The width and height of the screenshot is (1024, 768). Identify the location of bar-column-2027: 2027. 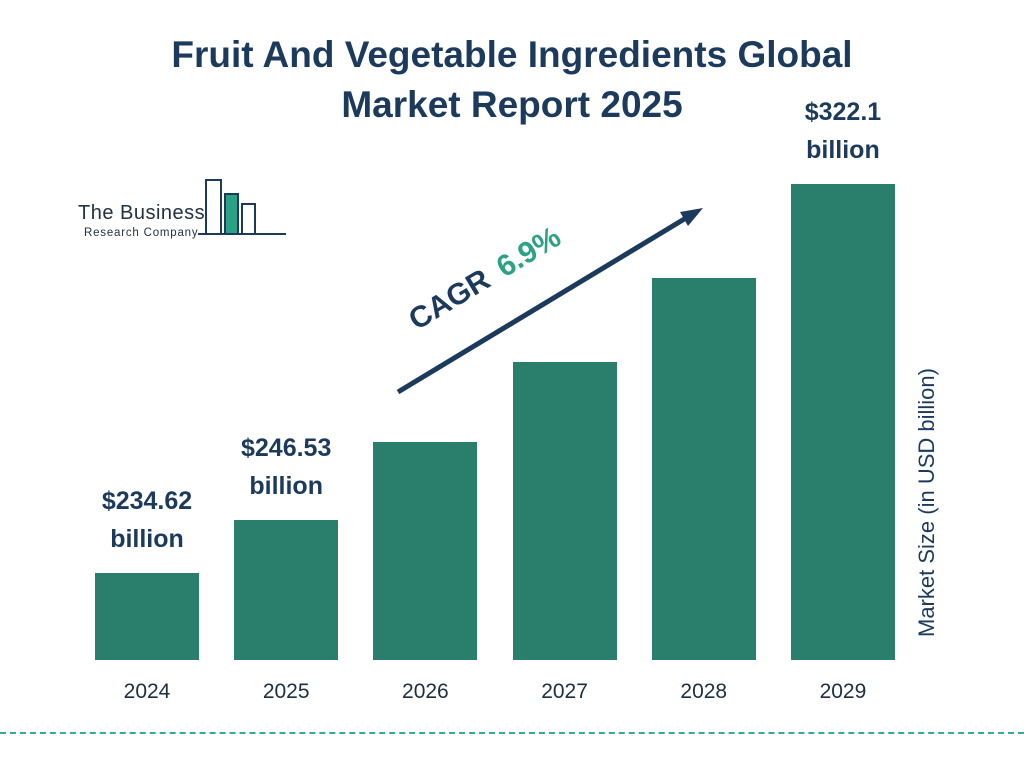
(564, 443).